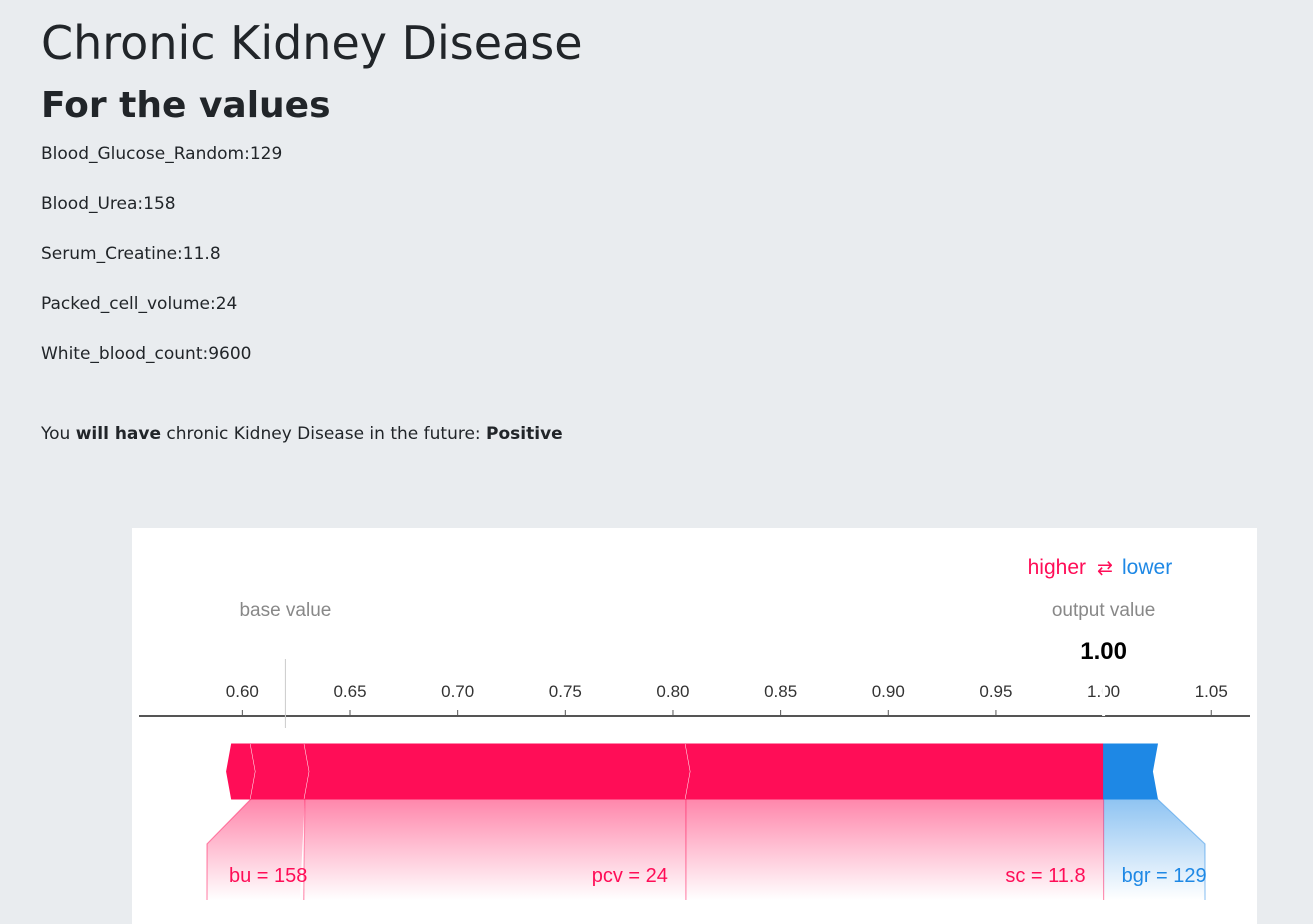 The image size is (1313, 924). Describe the element at coordinates (108, 204) in the screenshot. I see `value-blood-urea: Blood_Urea:158` at that location.